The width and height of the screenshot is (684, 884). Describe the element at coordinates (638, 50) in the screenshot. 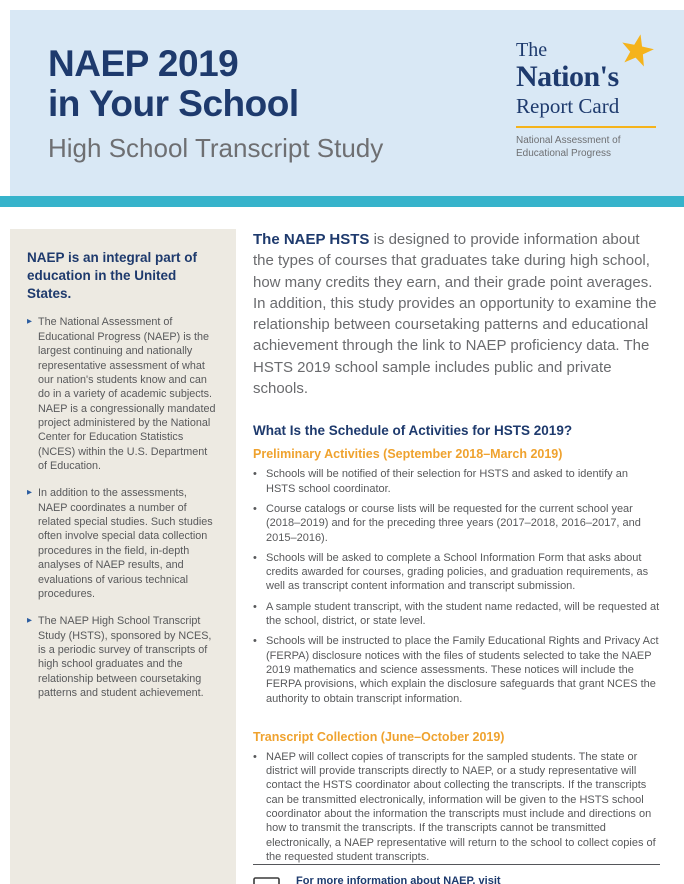

I see `star-icon` at that location.